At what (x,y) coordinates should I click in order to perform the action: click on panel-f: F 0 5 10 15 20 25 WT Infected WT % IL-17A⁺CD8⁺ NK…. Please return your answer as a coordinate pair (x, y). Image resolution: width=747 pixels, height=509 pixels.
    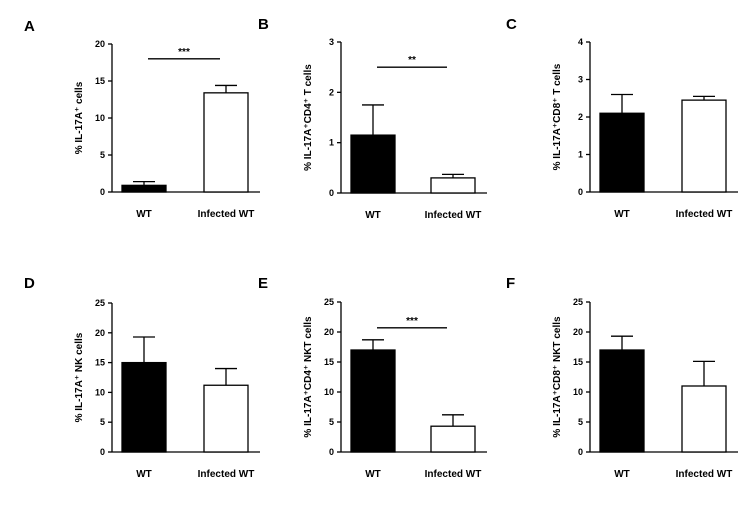
    Looking at the image, I should click on (622, 377).